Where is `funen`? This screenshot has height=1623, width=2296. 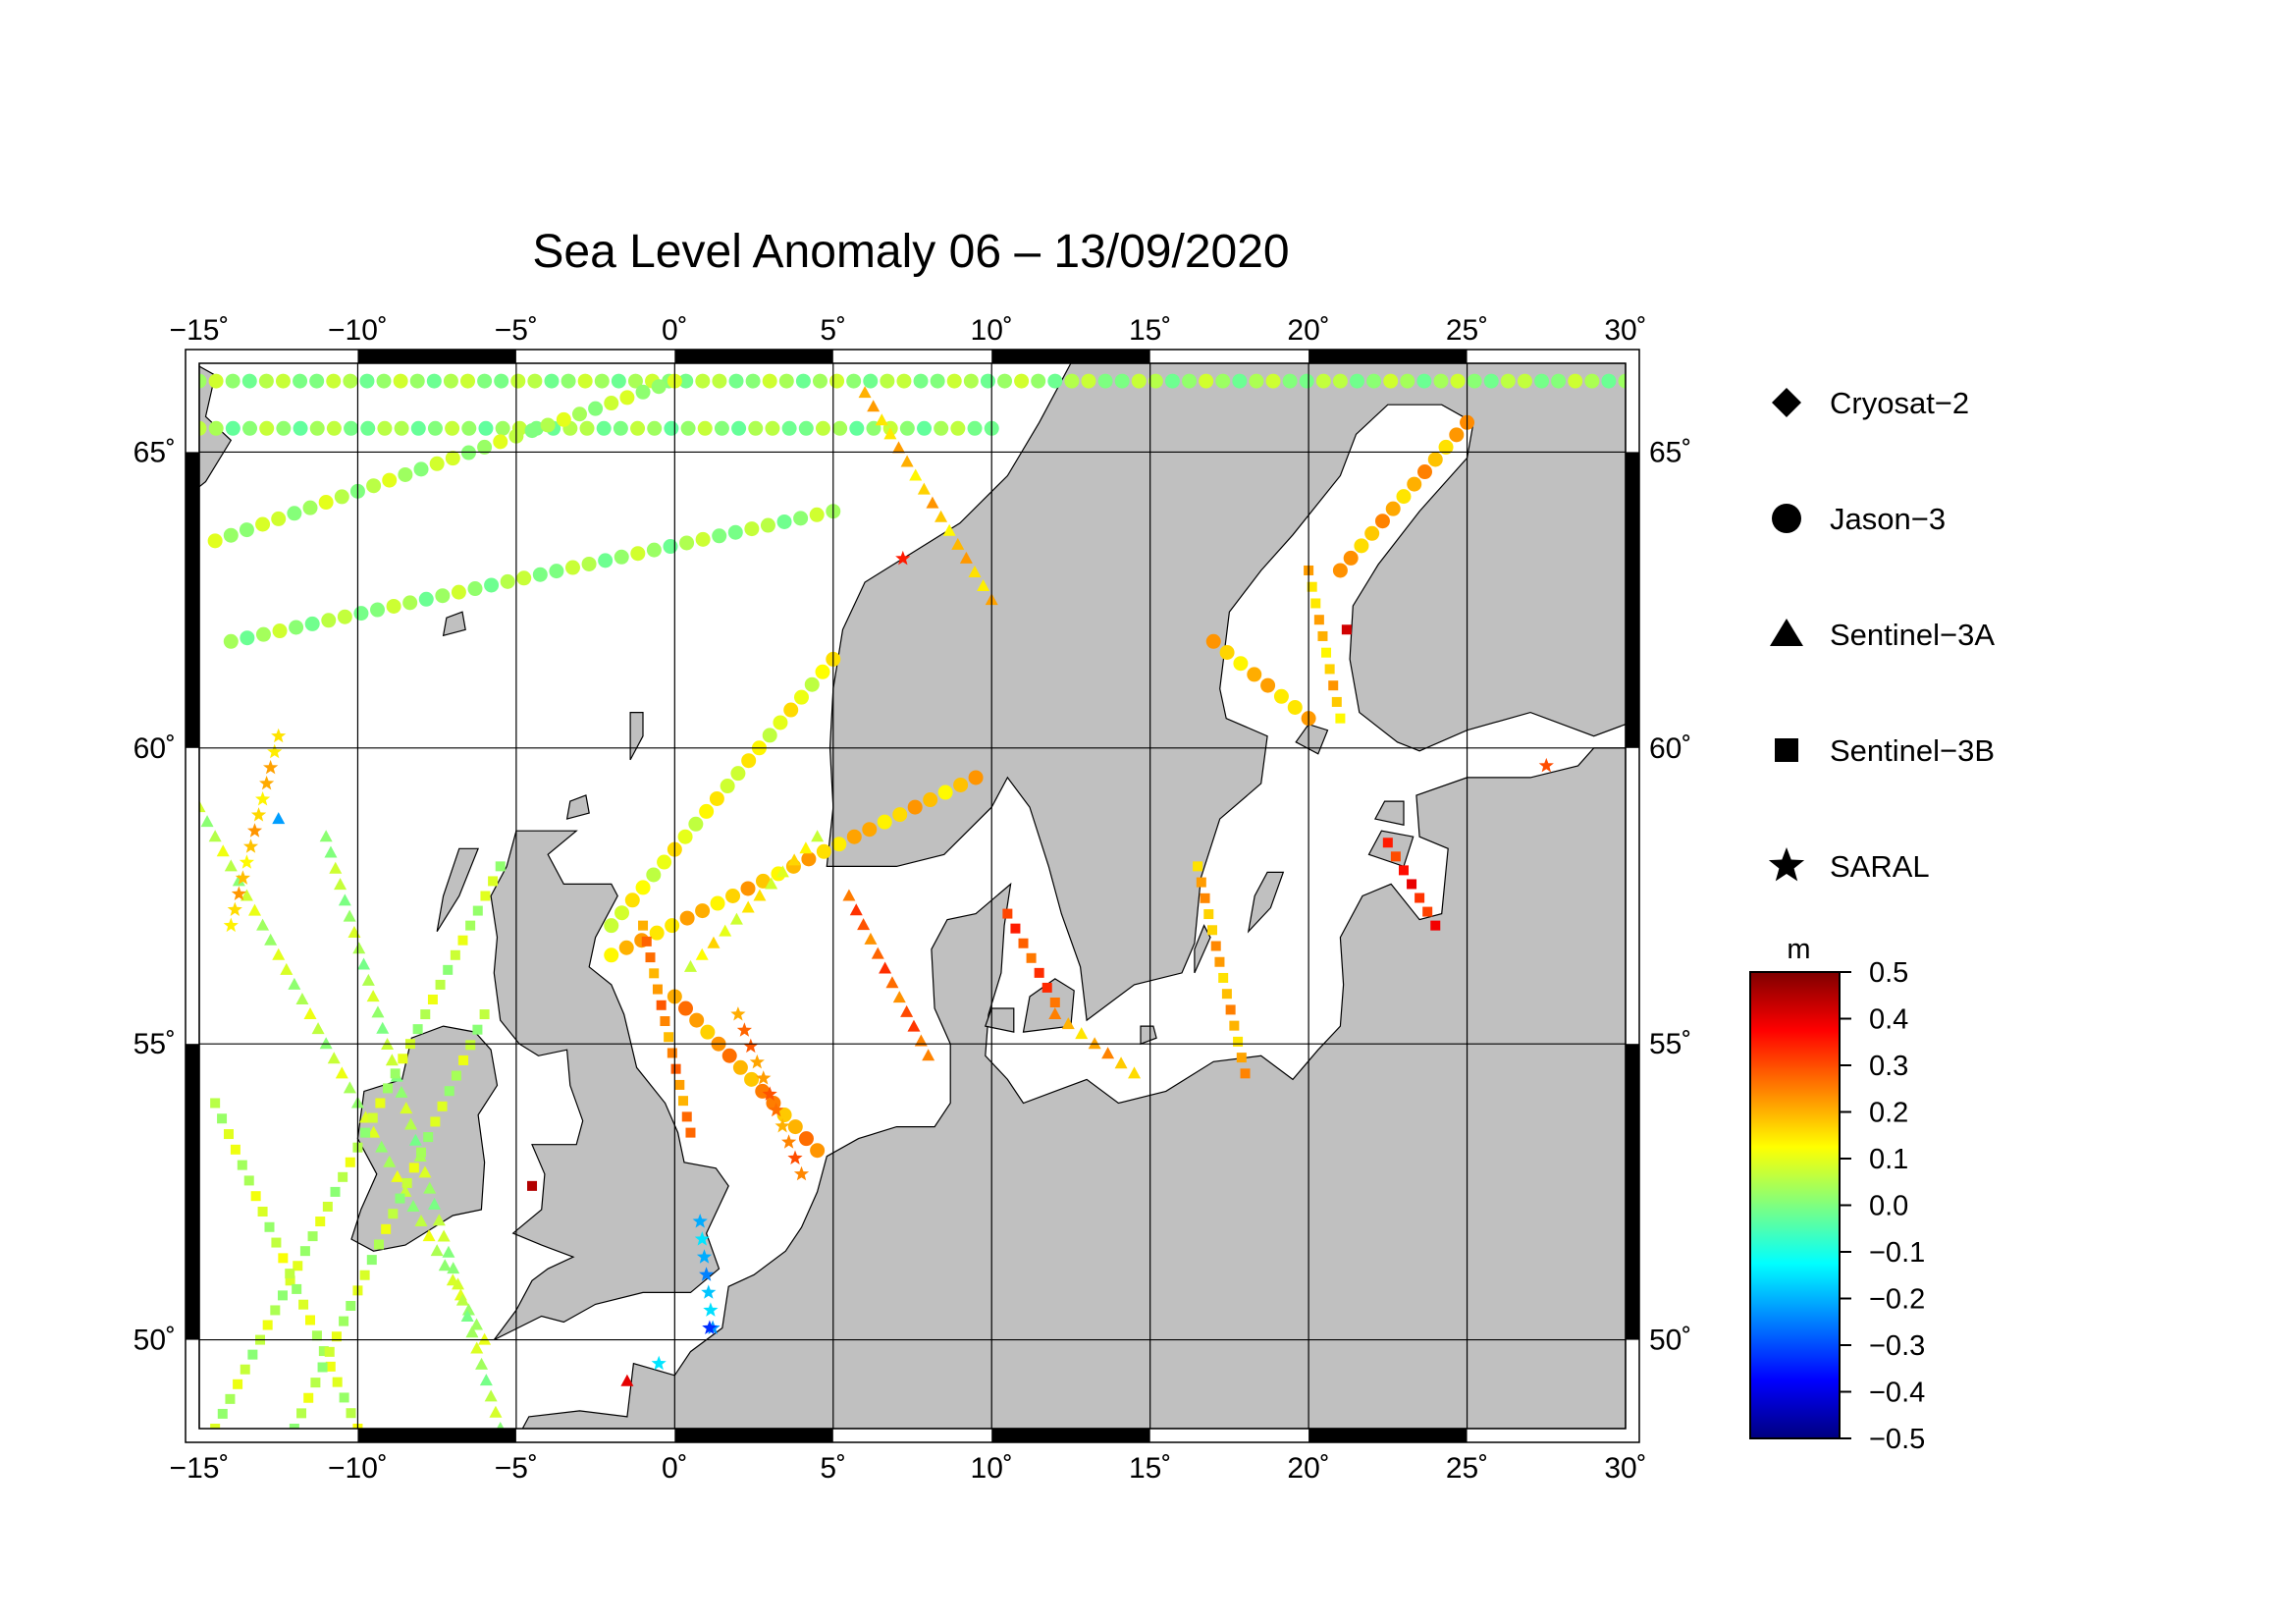
funen is located at coordinates (1000, 1020).